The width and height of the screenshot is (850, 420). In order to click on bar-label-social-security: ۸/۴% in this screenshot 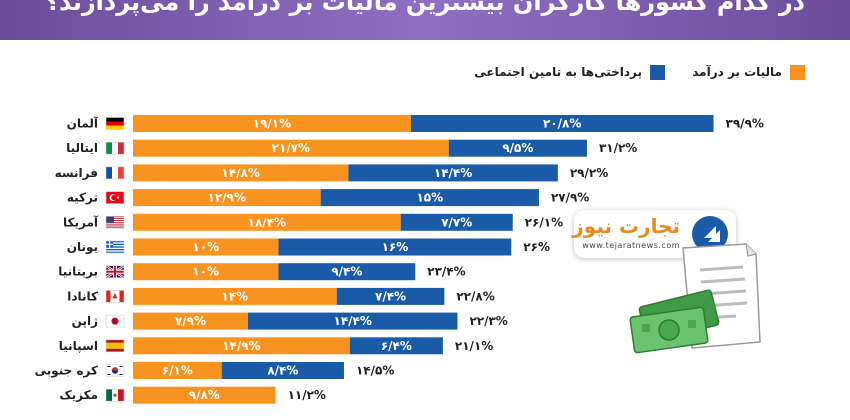, I will do `click(282, 371)`.